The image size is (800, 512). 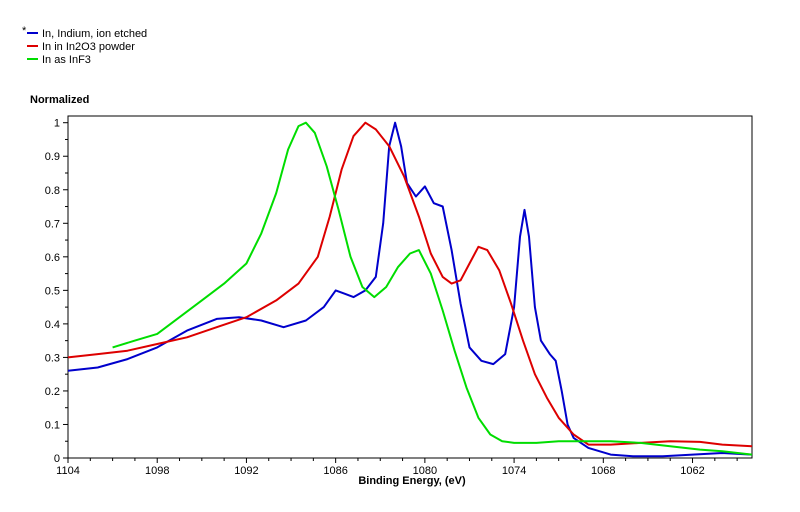 What do you see at coordinates (57, 124) in the screenshot?
I see `y-tick-label: 1` at bounding box center [57, 124].